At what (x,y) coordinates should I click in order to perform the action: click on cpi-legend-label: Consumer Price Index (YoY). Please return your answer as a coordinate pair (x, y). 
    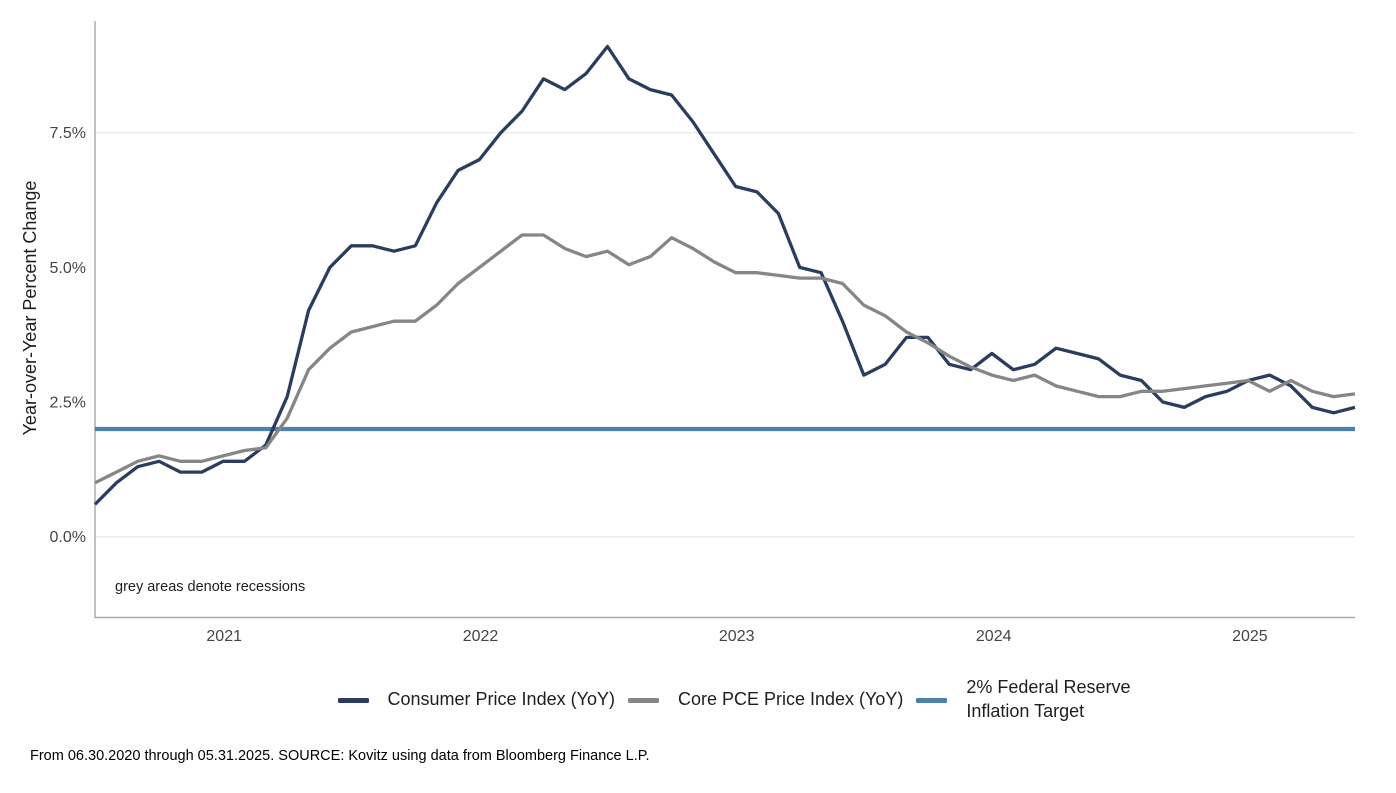
    Looking at the image, I should click on (501, 699).